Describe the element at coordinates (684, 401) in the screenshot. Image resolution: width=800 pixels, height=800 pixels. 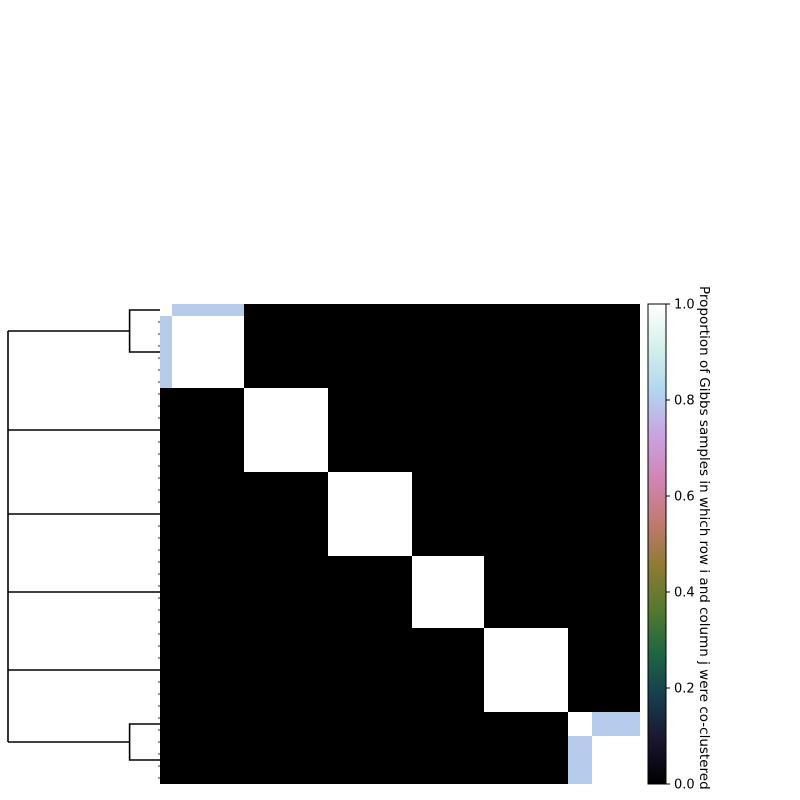
I see `colorbar-tick-label: 0.8` at that location.